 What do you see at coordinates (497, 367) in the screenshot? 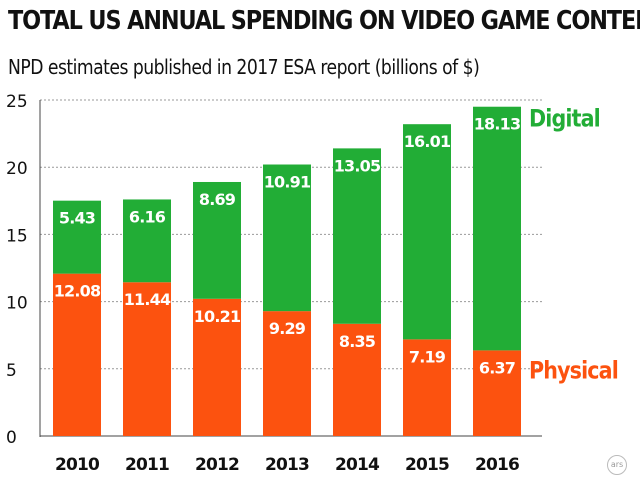
I see `data-label: 6.37` at bounding box center [497, 367].